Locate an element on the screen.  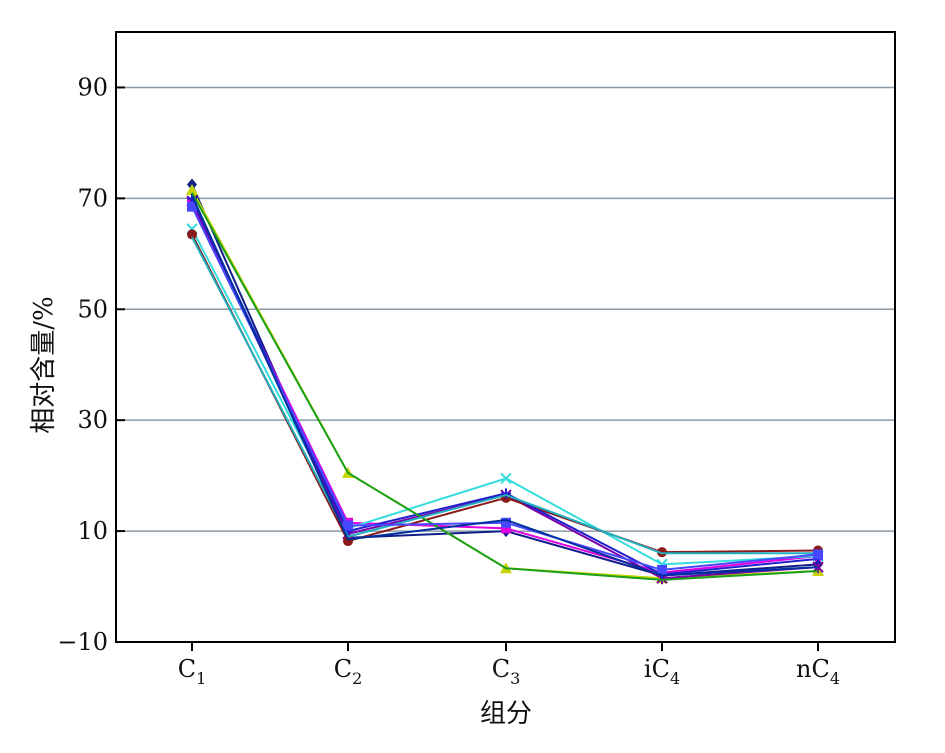
y-tick-label: −10 is located at coordinates (82, 642).